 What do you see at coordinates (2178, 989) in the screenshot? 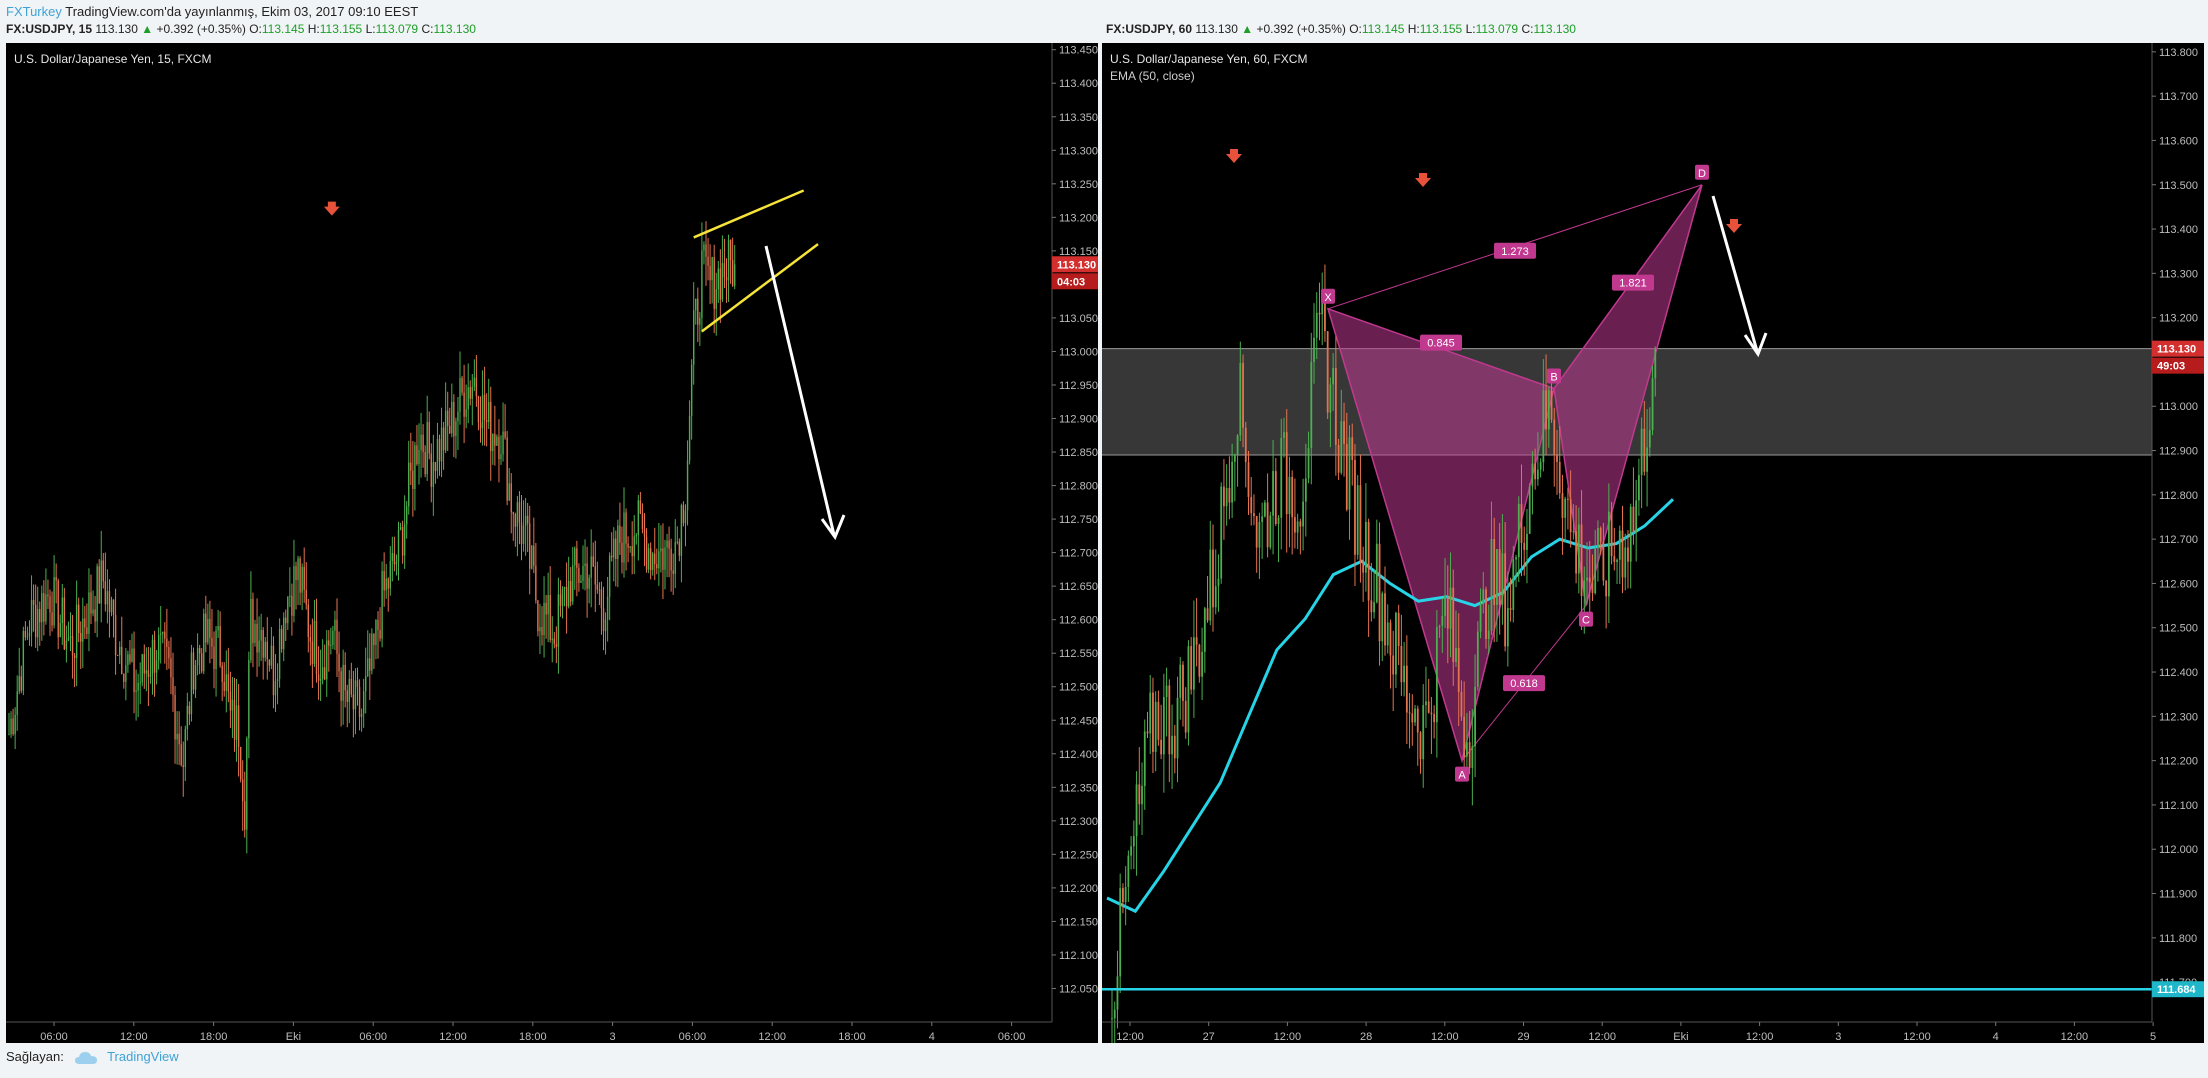
I see `level-price-label-bg` at bounding box center [2178, 989].